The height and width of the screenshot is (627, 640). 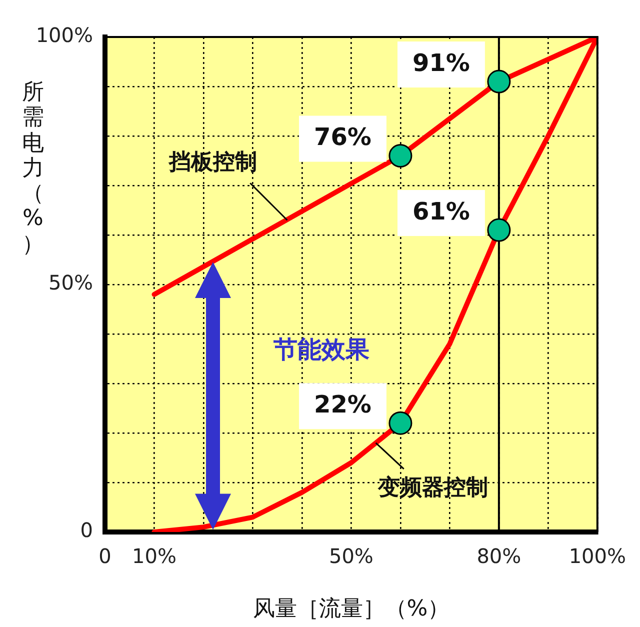 I want to click on x-axis-title: 风量［流量］（%）, so click(x=351, y=609).